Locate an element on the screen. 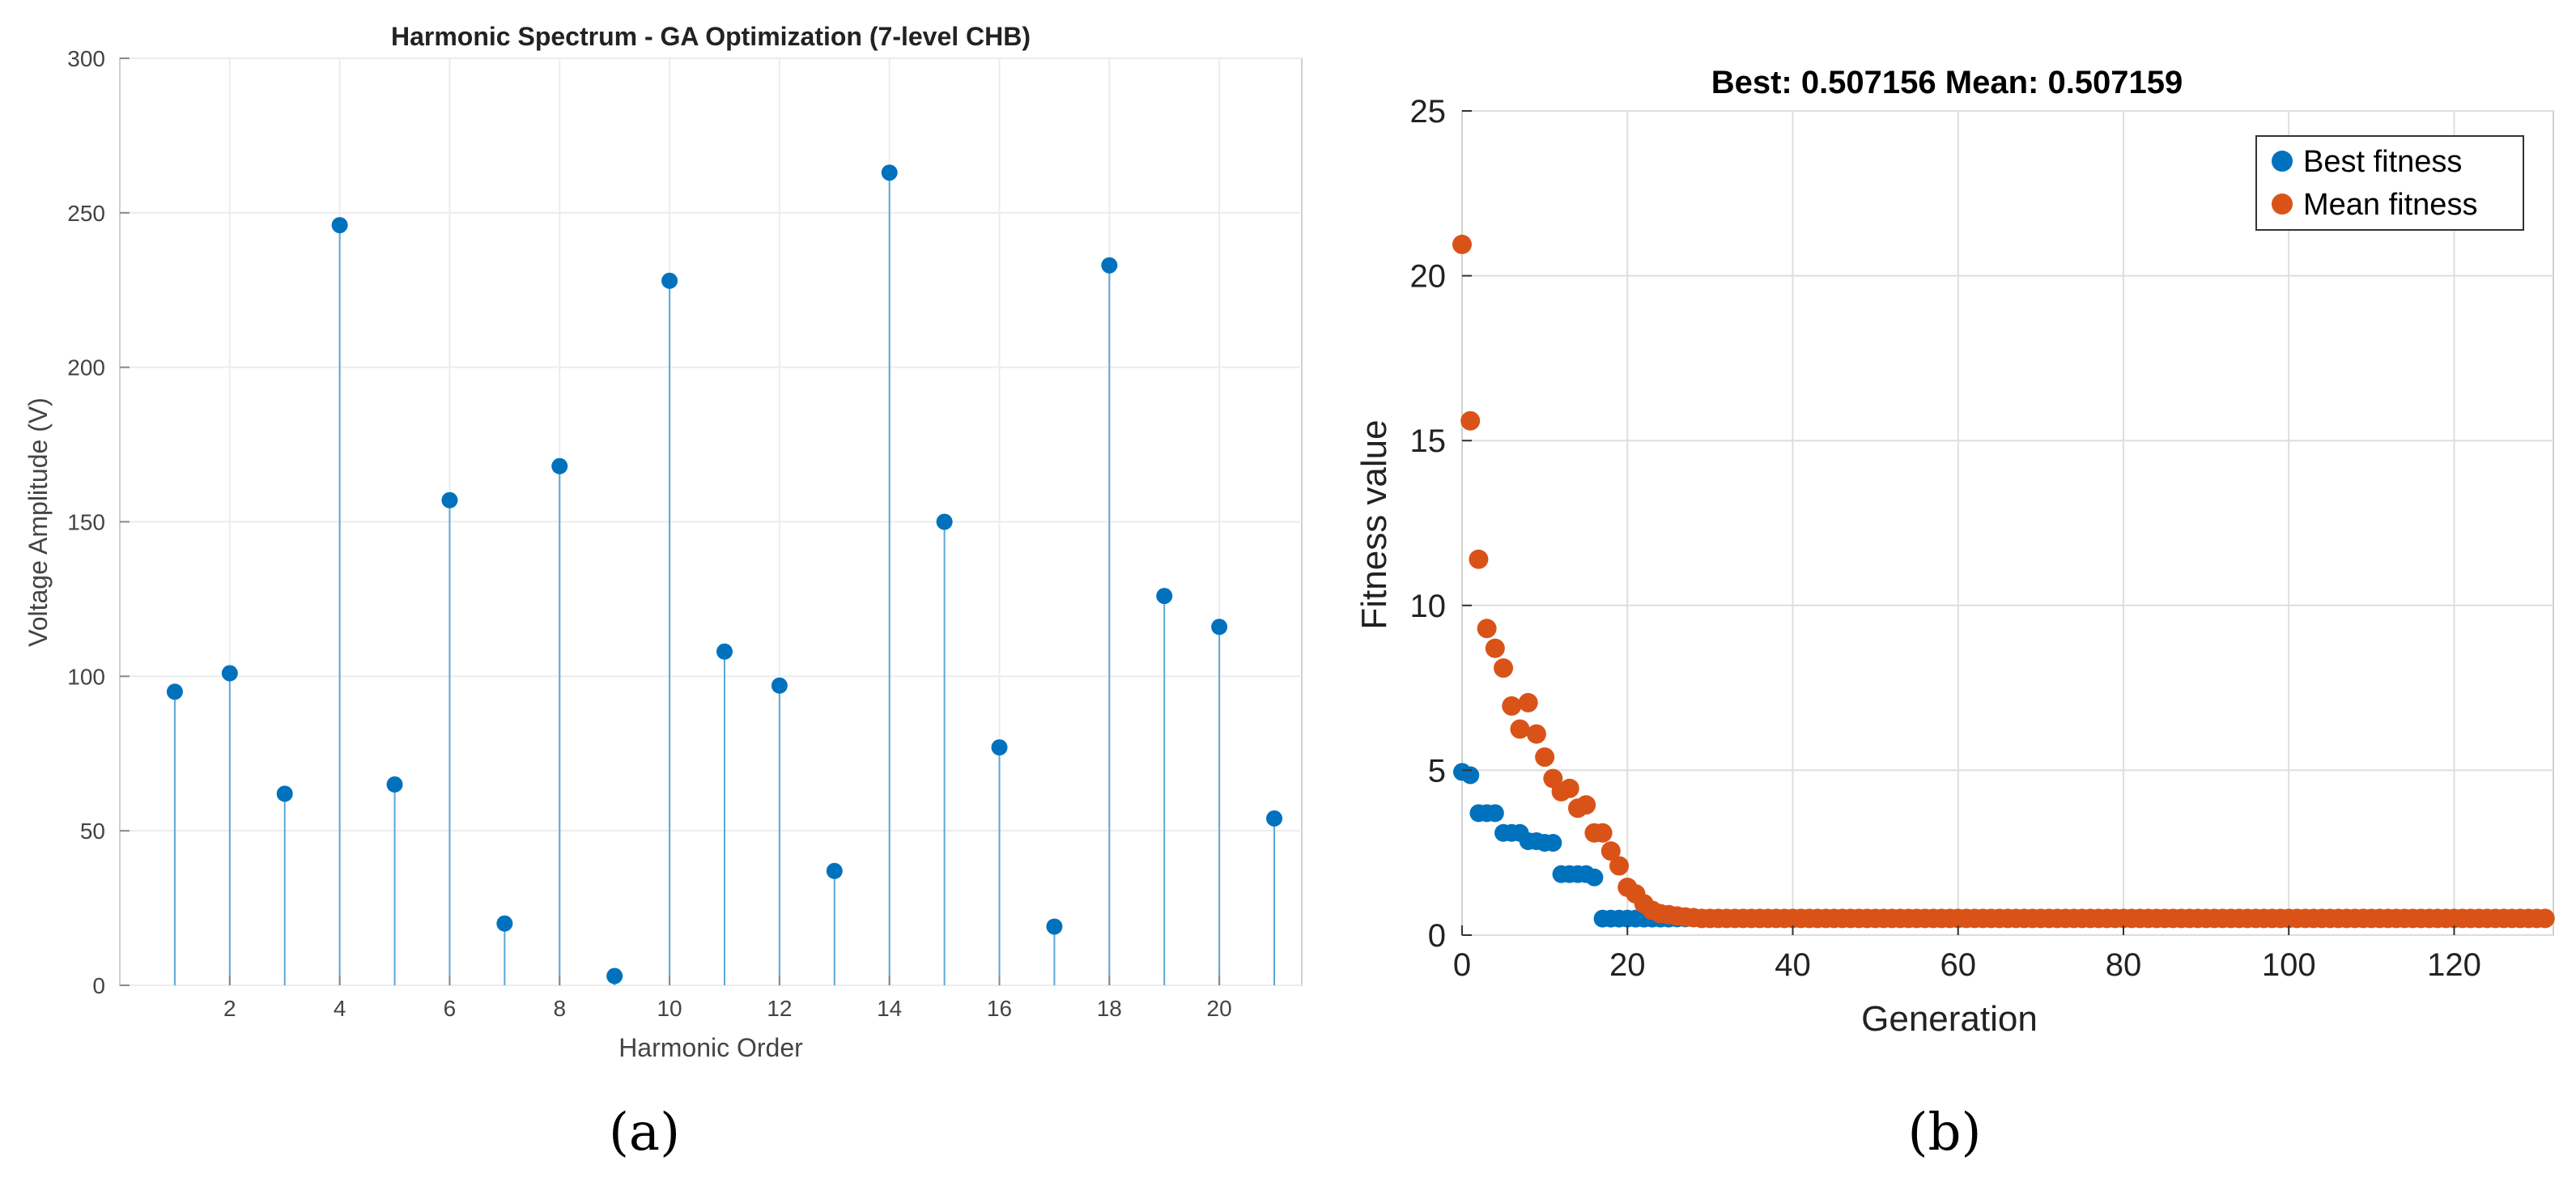 This screenshot has height=1178, width=2576. x-tick-label: 8 is located at coordinates (559, 1008).